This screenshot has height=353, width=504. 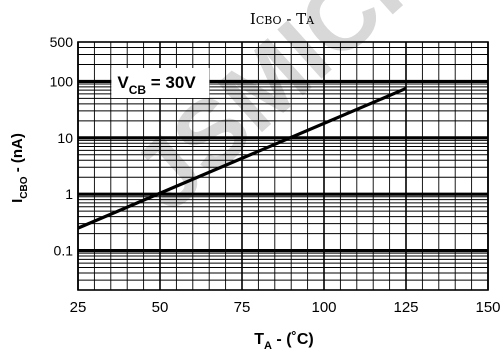 I want to click on y-tick-label: 1, so click(x=69, y=194).